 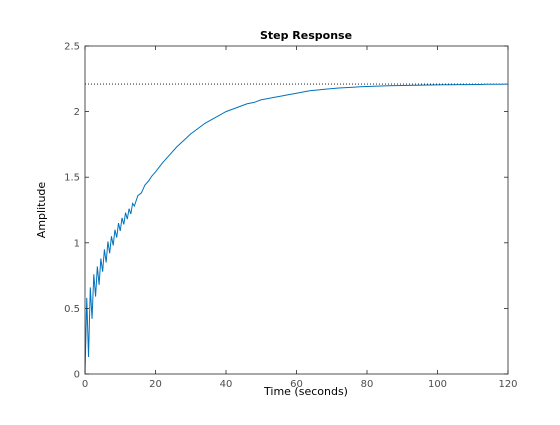 What do you see at coordinates (437, 384) in the screenshot?
I see `x-tick-label: 100` at bounding box center [437, 384].